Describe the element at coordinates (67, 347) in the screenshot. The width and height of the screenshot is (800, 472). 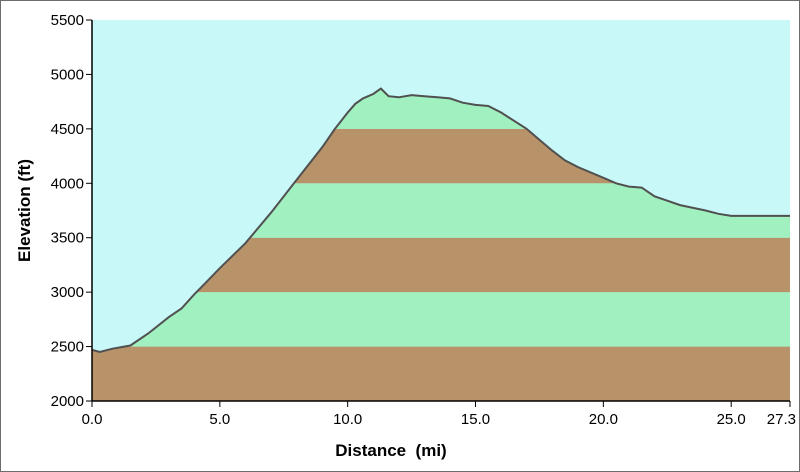
I see `y-tick-label: 2500` at that location.